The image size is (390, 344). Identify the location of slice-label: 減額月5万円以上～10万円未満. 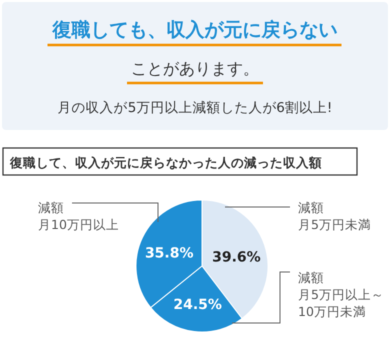
(341, 294).